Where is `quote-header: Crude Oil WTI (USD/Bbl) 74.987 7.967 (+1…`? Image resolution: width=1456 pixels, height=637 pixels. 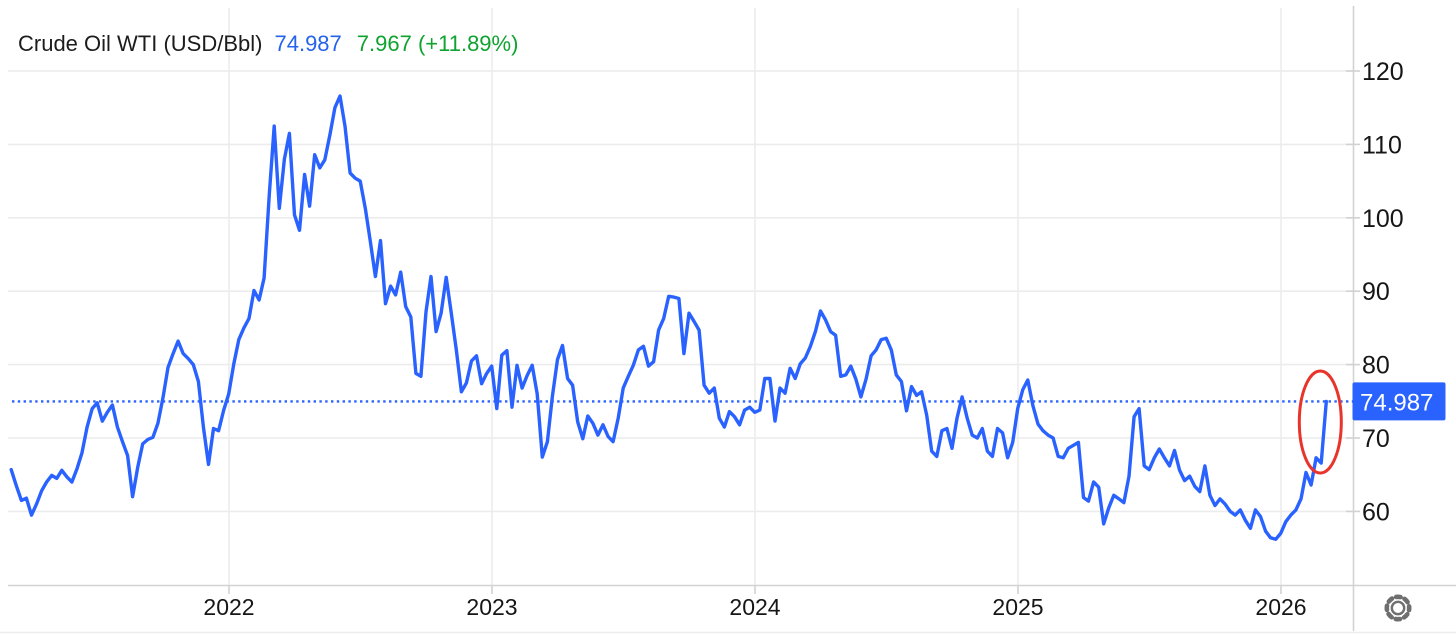 quote-header: Crude Oil WTI (USD/Bbl) 74.987 7.967 (+1… is located at coordinates (268, 44).